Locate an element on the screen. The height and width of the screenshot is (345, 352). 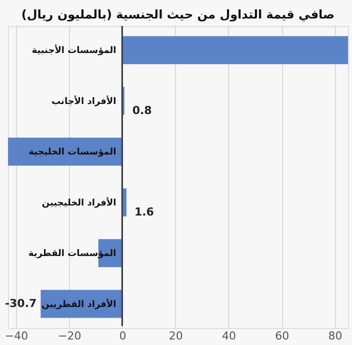
x-tick-label: 40 is located at coordinates (229, 336).